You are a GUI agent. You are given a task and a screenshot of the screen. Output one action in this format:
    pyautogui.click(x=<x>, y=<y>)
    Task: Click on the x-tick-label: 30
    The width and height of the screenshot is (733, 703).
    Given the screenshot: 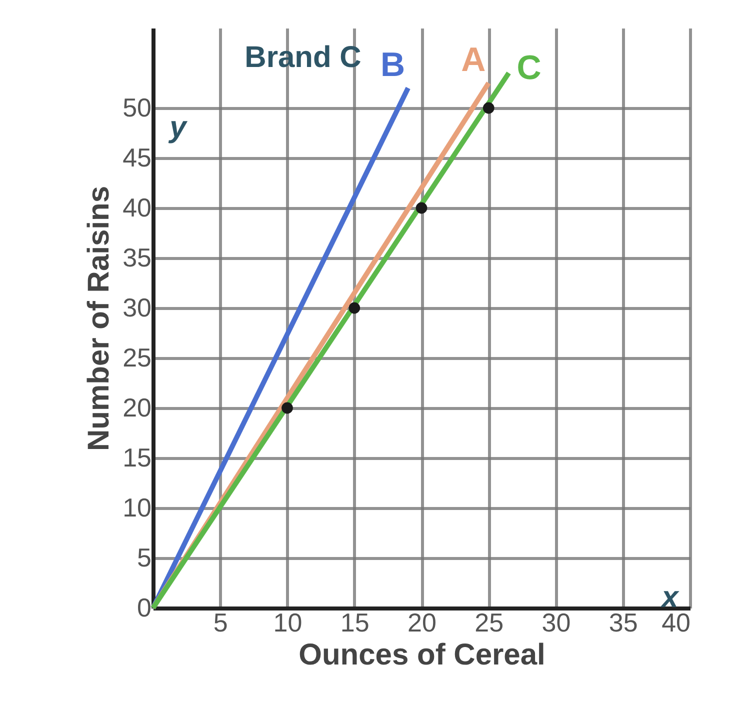 What is the action you would take?
    pyautogui.click(x=556, y=623)
    